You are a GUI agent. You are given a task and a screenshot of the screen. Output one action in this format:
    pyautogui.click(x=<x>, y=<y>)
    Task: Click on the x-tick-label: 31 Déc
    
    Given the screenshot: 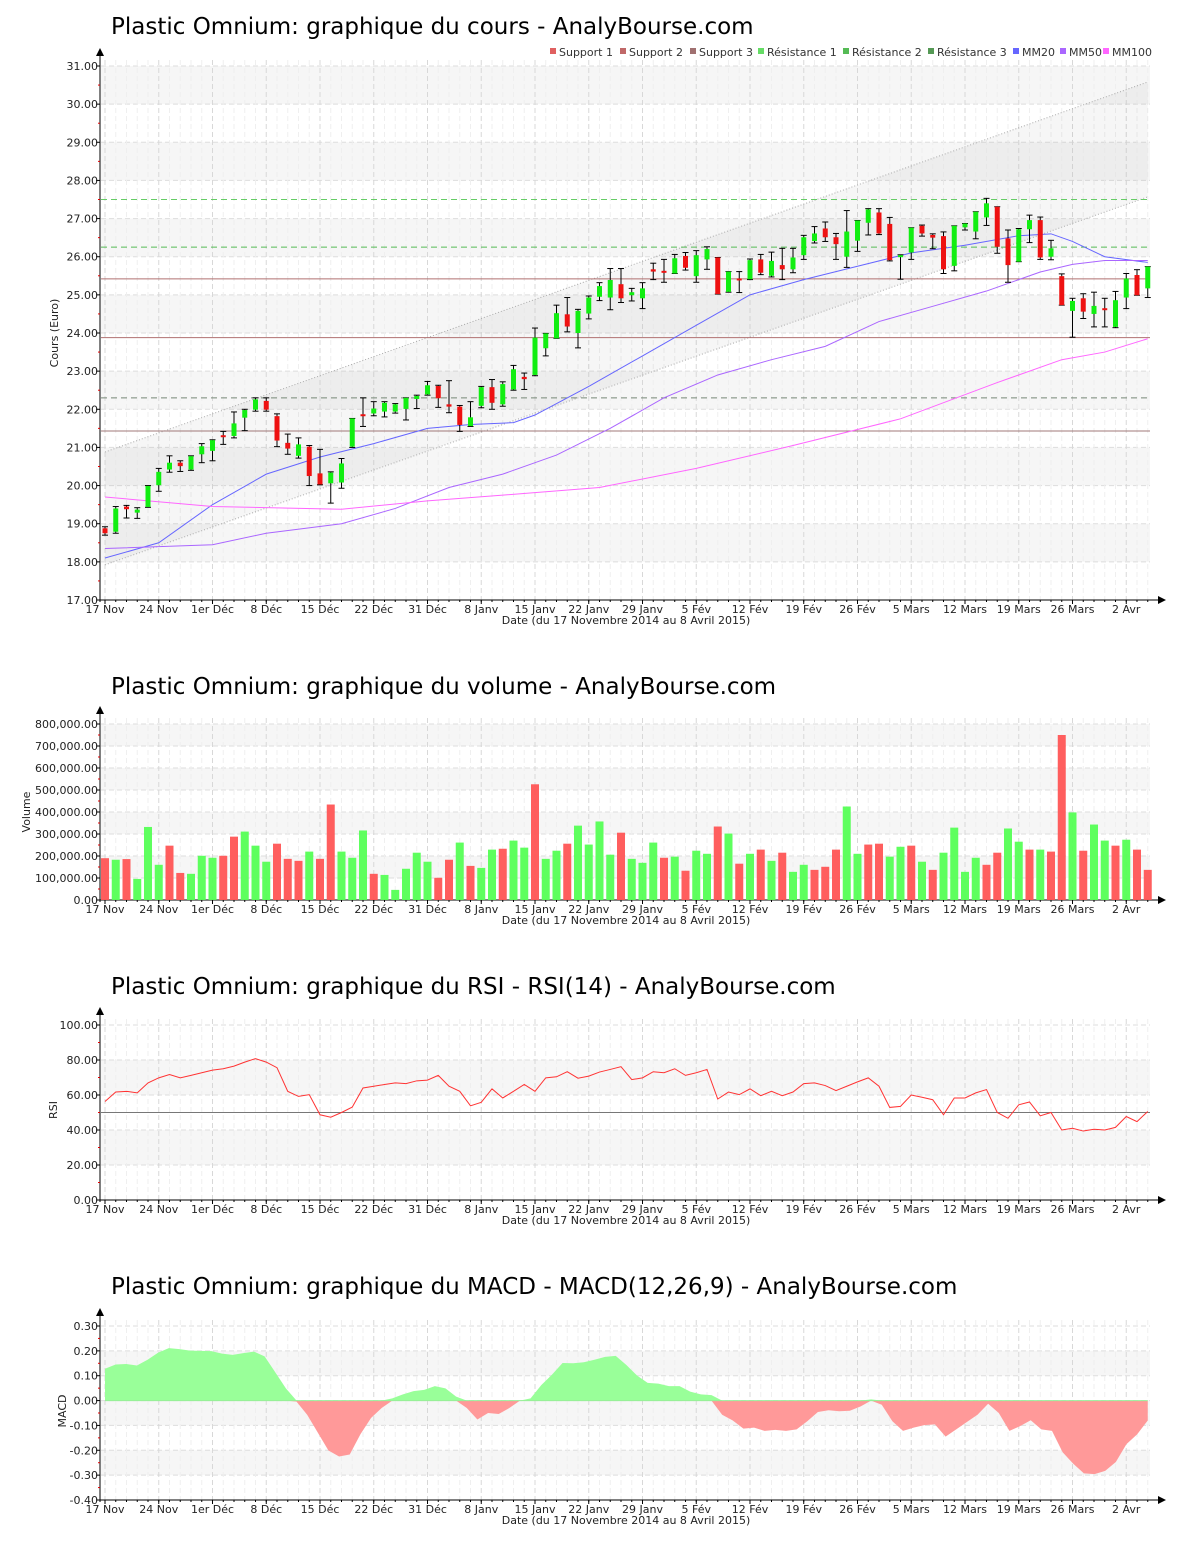 What is the action you would take?
    pyautogui.click(x=427, y=1509)
    